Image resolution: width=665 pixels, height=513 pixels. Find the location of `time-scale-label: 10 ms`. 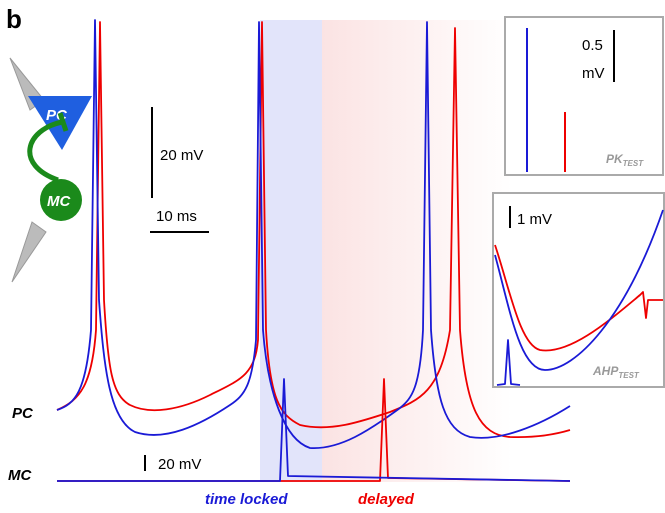

time-scale-label: 10 ms is located at coordinates (176, 216).